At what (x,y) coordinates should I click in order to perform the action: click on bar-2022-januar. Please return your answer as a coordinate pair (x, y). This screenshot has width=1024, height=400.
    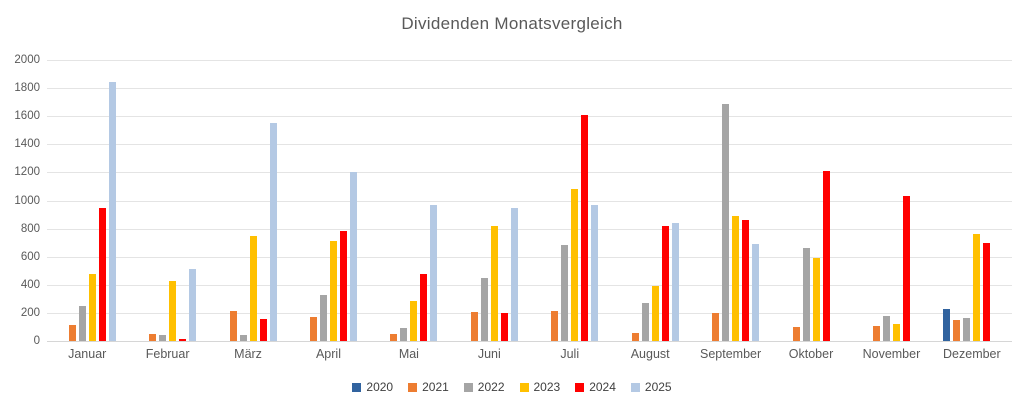
    Looking at the image, I should click on (82, 323).